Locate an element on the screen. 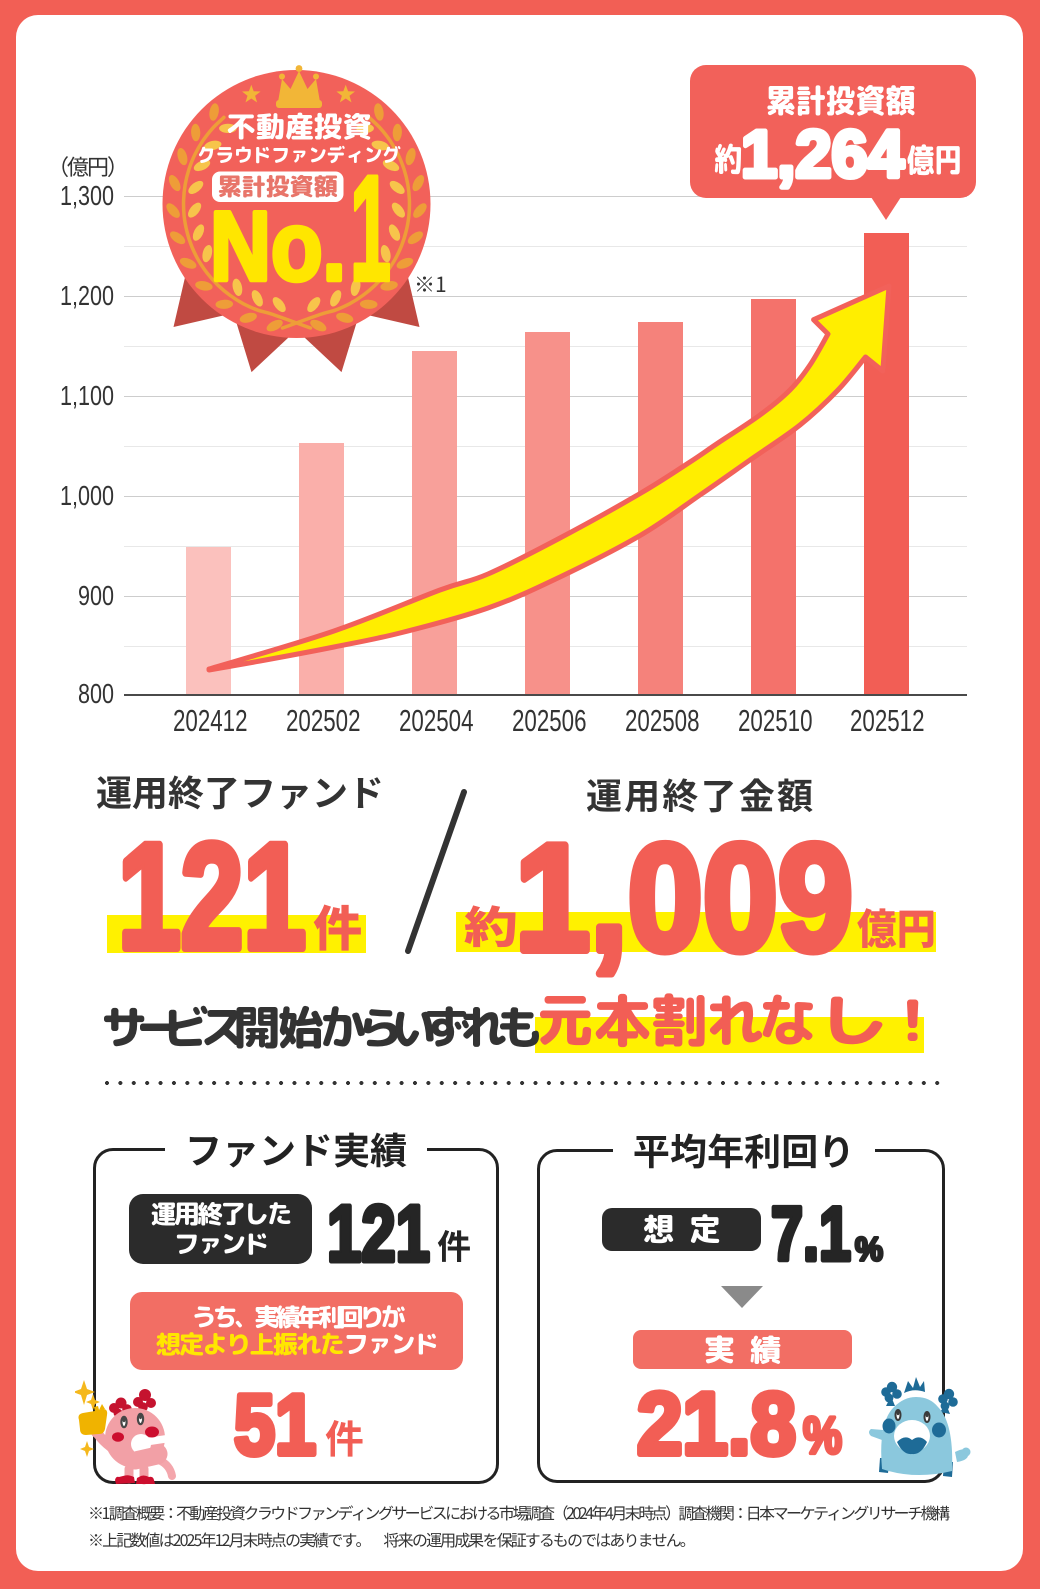  svg-text: 元本割れな is located at coordinates (676, 1020).